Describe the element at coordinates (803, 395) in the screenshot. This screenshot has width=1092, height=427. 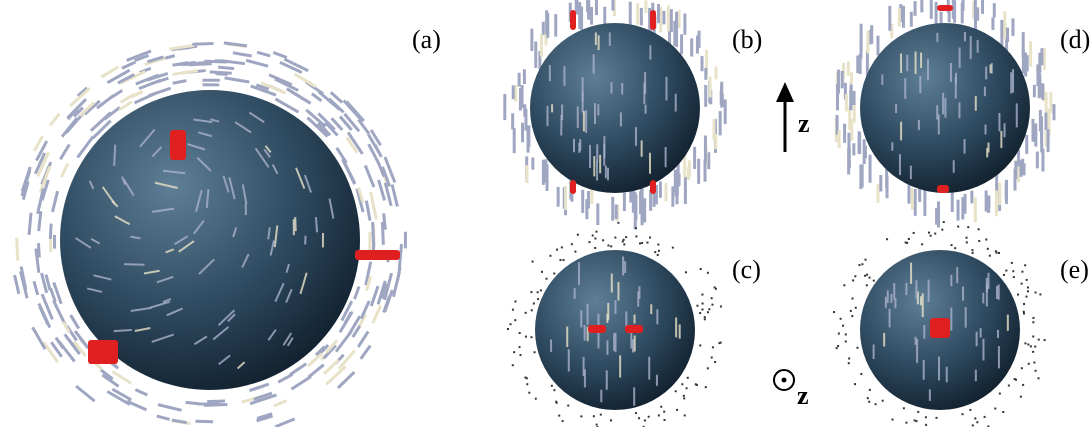
I see `axis-label: z` at that location.